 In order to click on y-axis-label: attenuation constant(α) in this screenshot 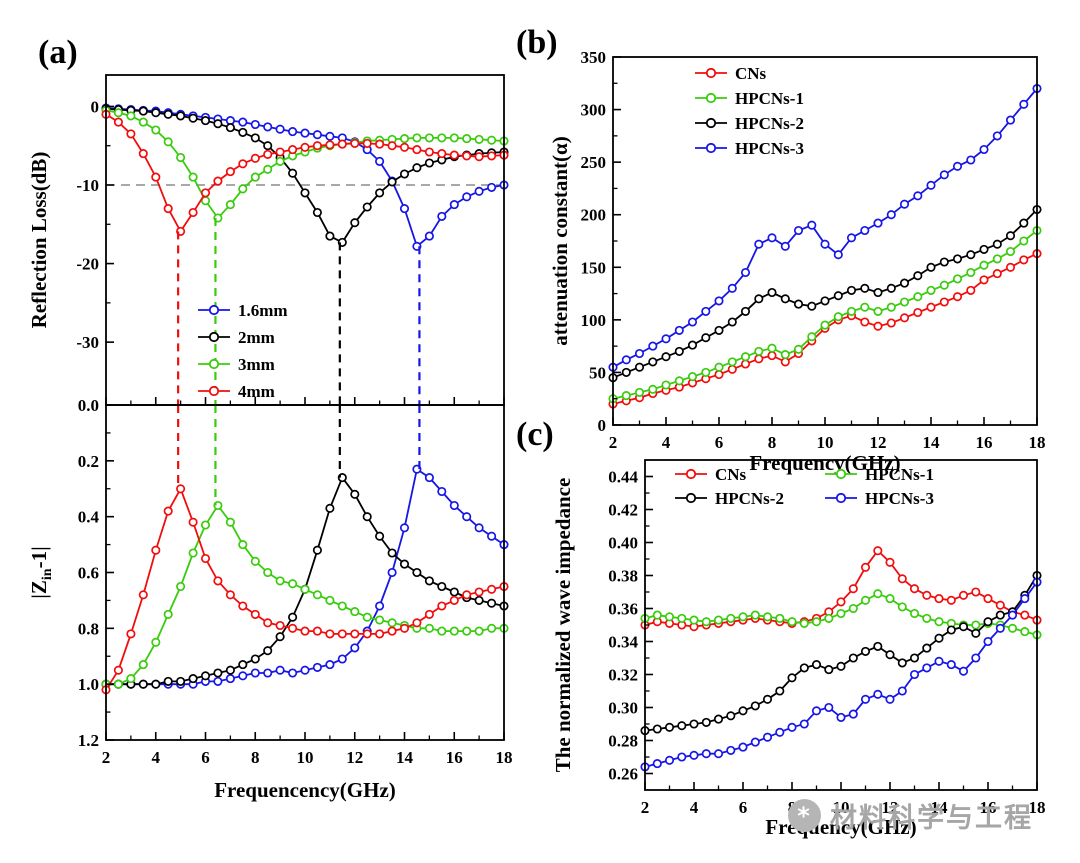, I will do `click(560, 240)`.